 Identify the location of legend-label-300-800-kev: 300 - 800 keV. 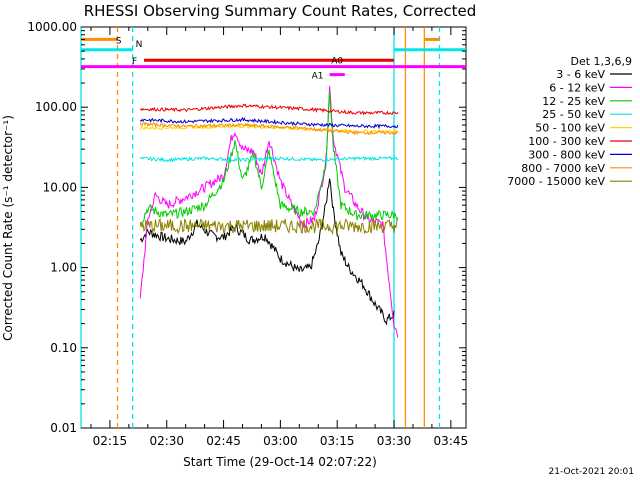
(566, 154).